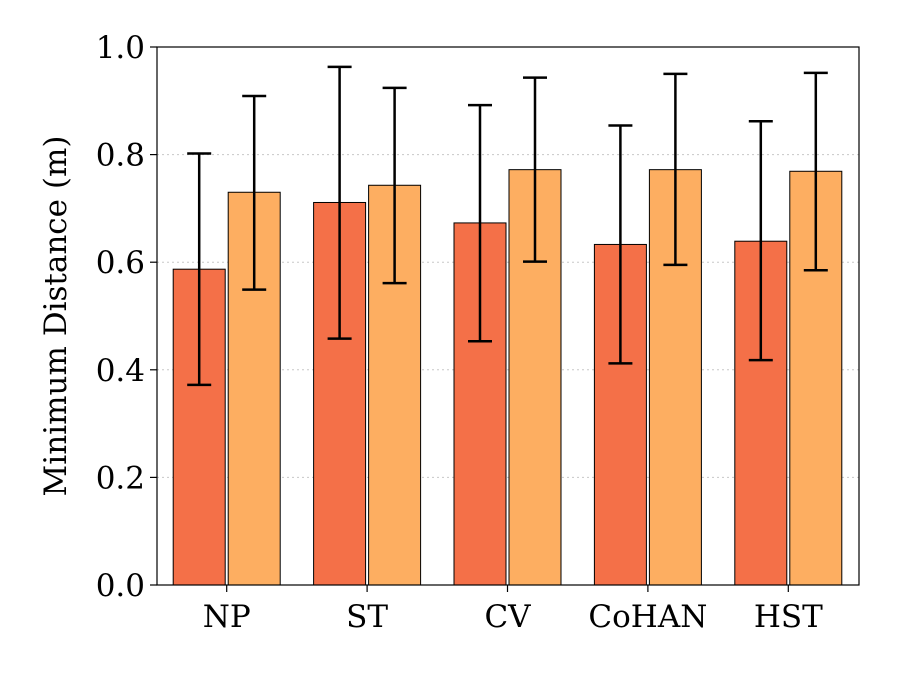  Describe the element at coordinates (120, 586) in the screenshot. I see `y-tick-label: 0.0` at that location.